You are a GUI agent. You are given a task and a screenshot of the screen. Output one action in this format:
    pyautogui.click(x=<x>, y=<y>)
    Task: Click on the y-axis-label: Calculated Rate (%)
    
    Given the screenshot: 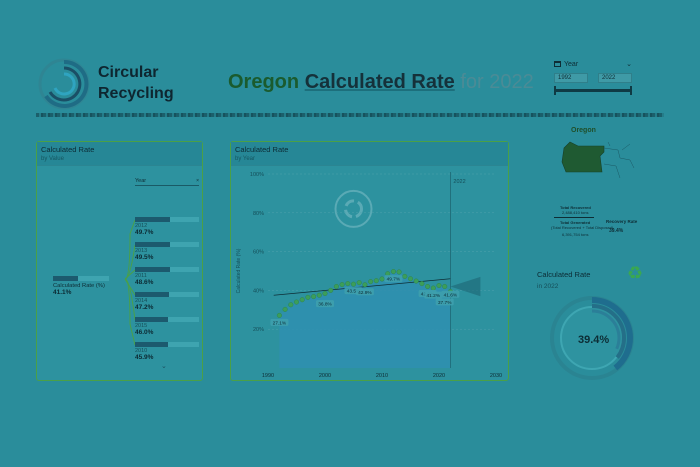 What is the action you would take?
    pyautogui.click(x=239, y=270)
    